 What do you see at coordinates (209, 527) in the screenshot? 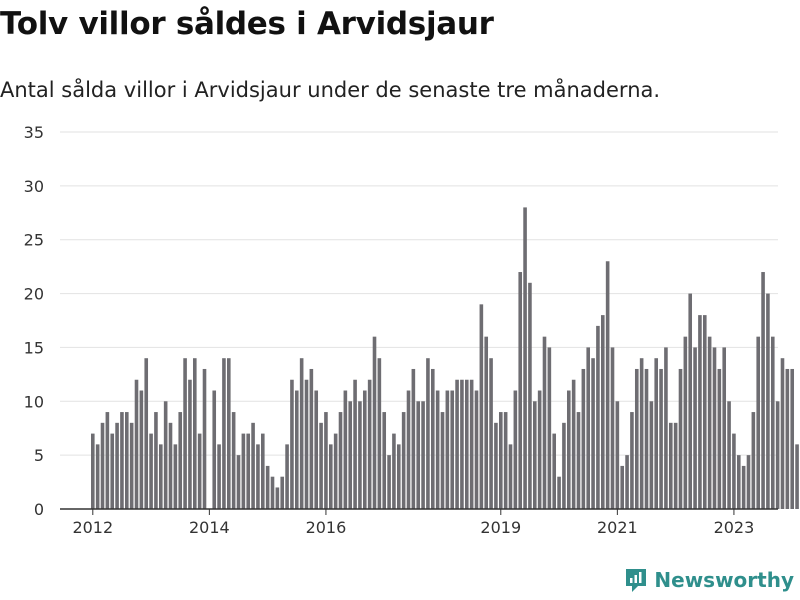
I see `x-tick-label: 2014` at bounding box center [209, 527].